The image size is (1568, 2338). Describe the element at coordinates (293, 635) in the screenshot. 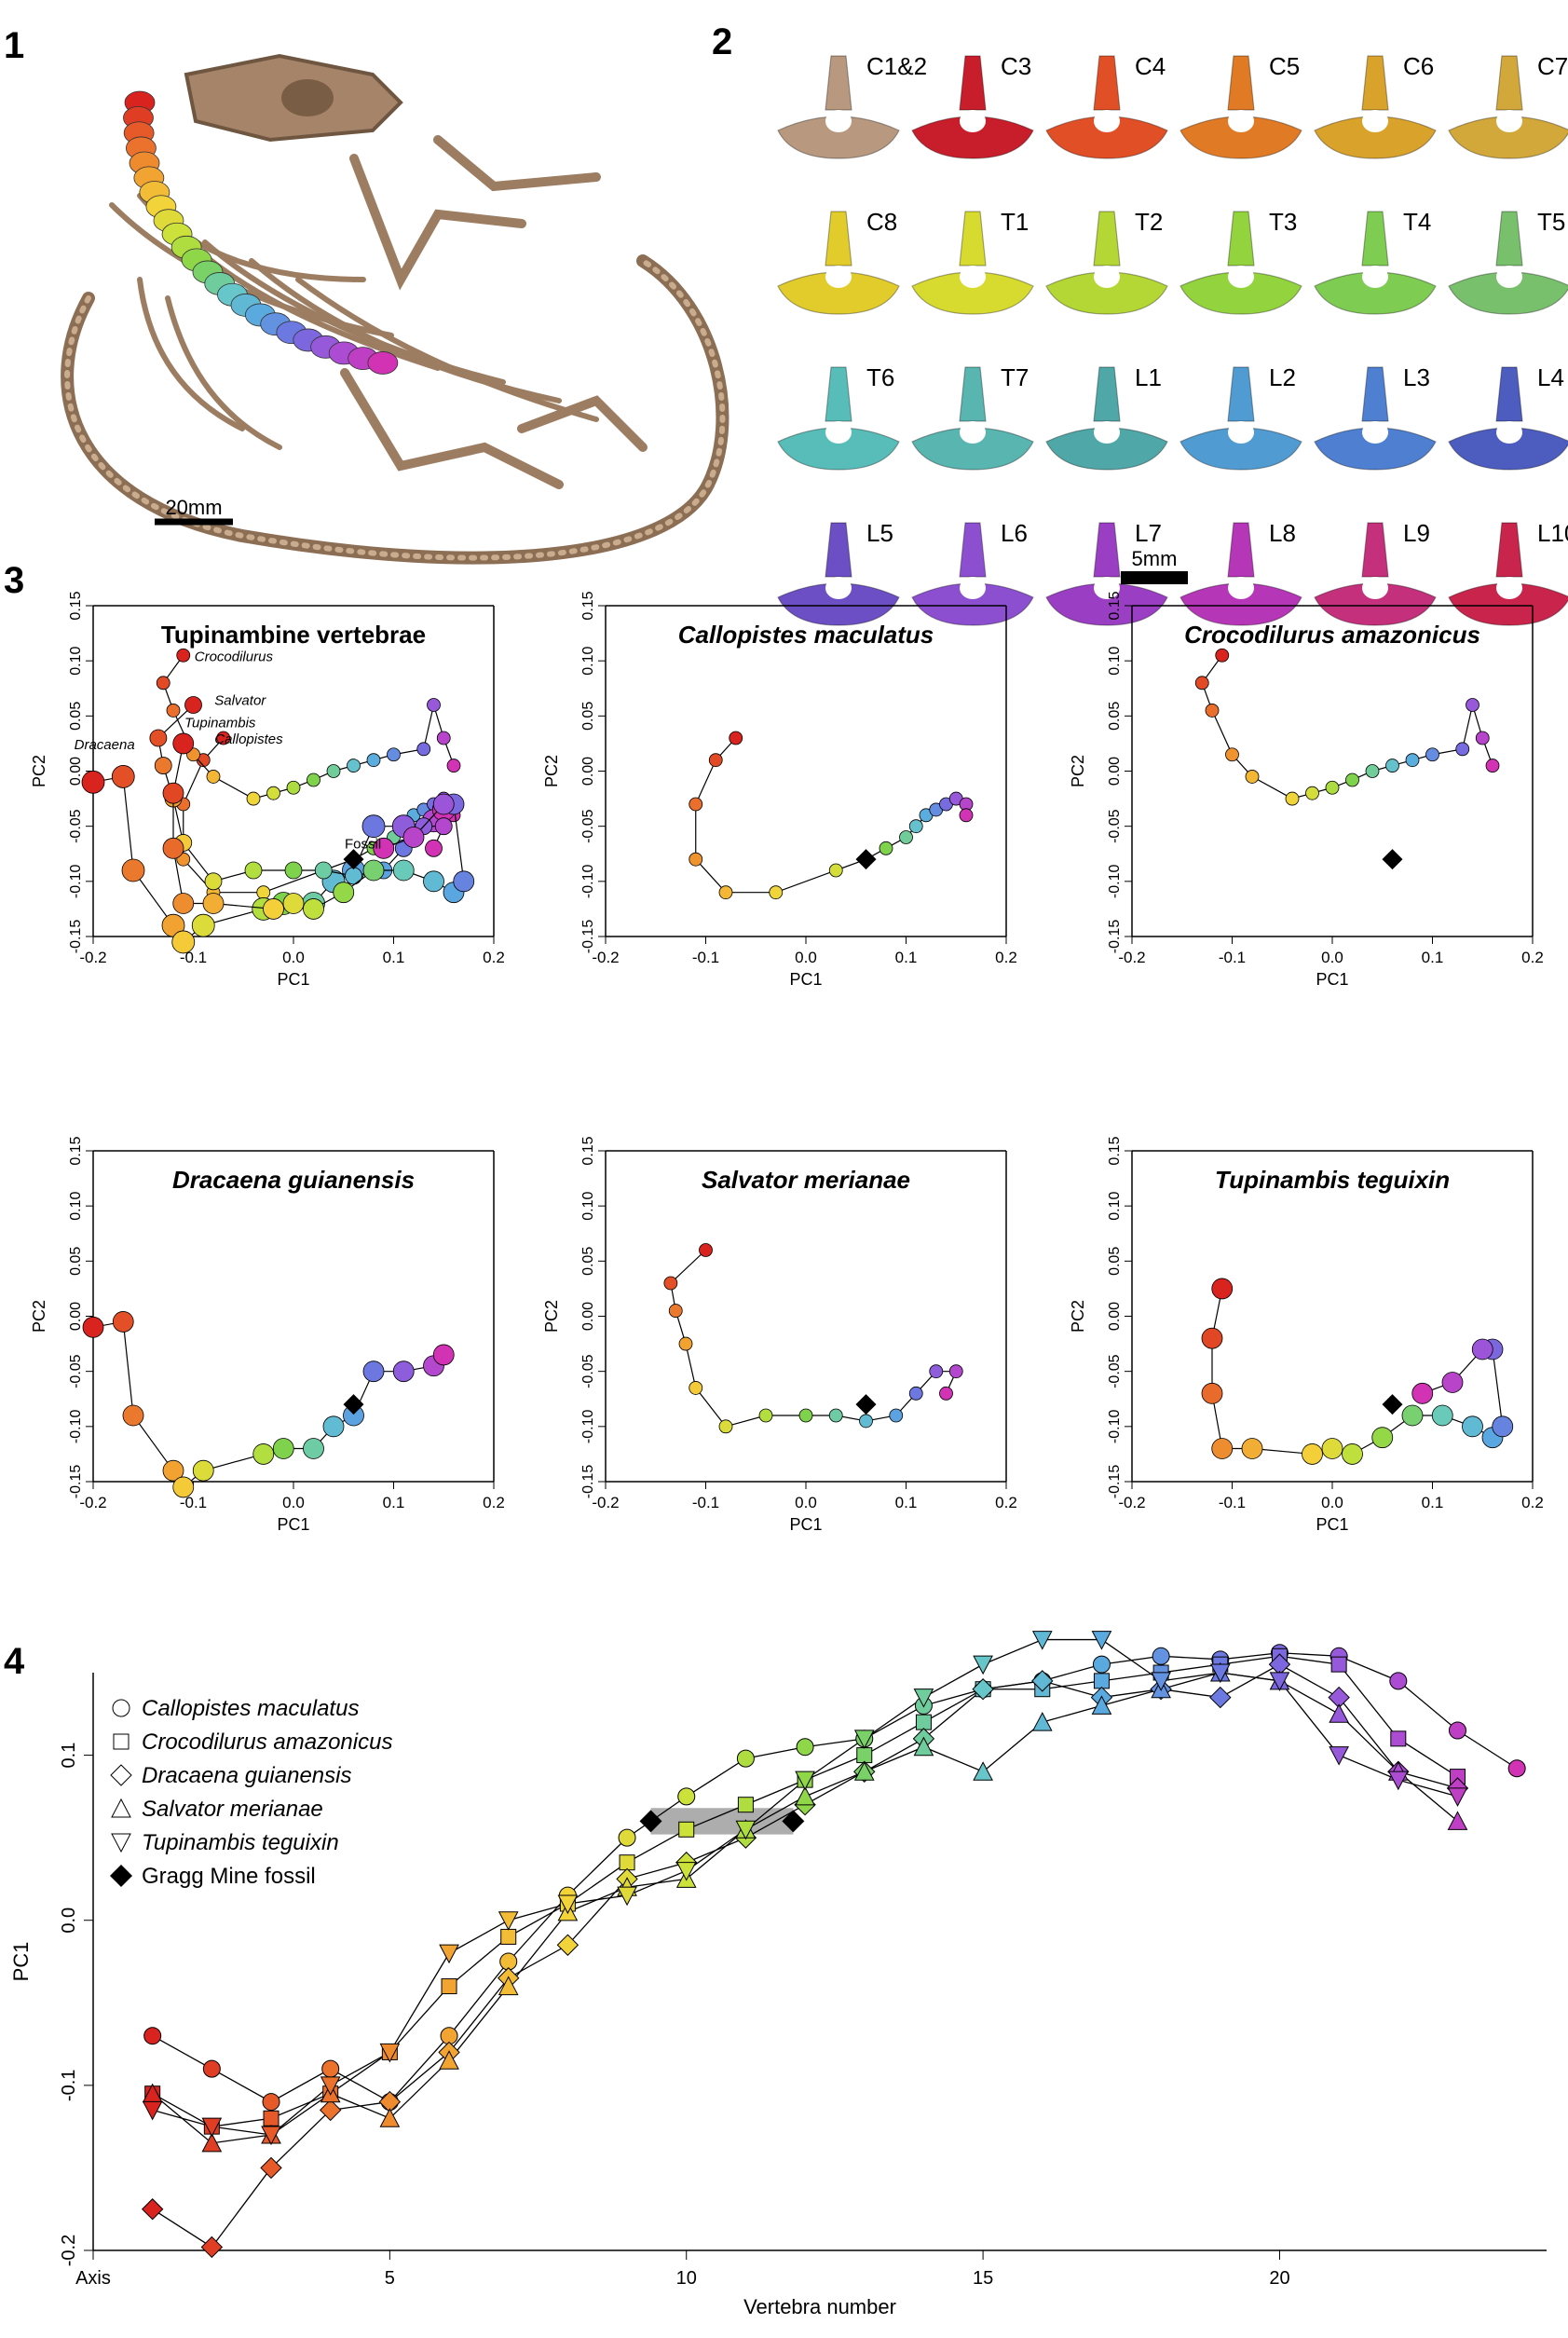

I see `pc-plot-title: Tupinambine vertebrae` at that location.